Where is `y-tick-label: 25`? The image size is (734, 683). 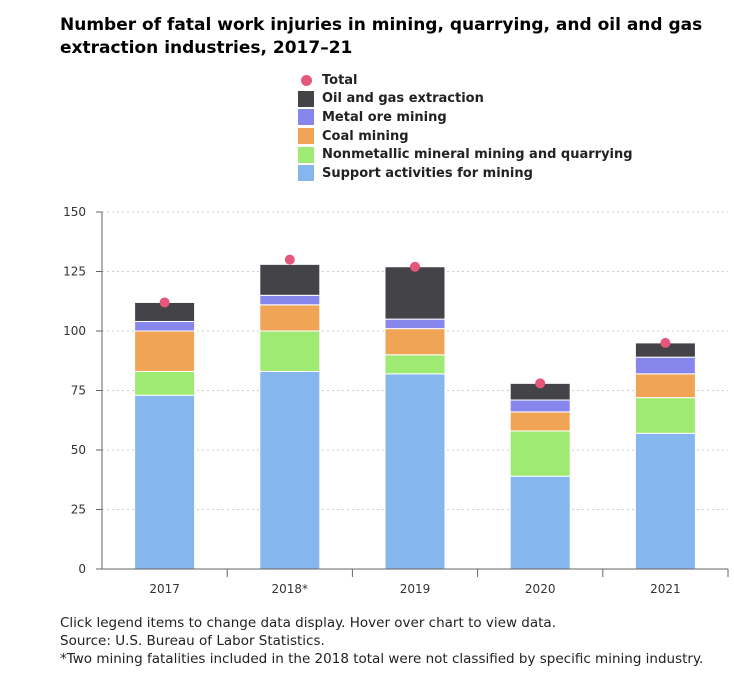
y-tick-label: 25 is located at coordinates (78, 510).